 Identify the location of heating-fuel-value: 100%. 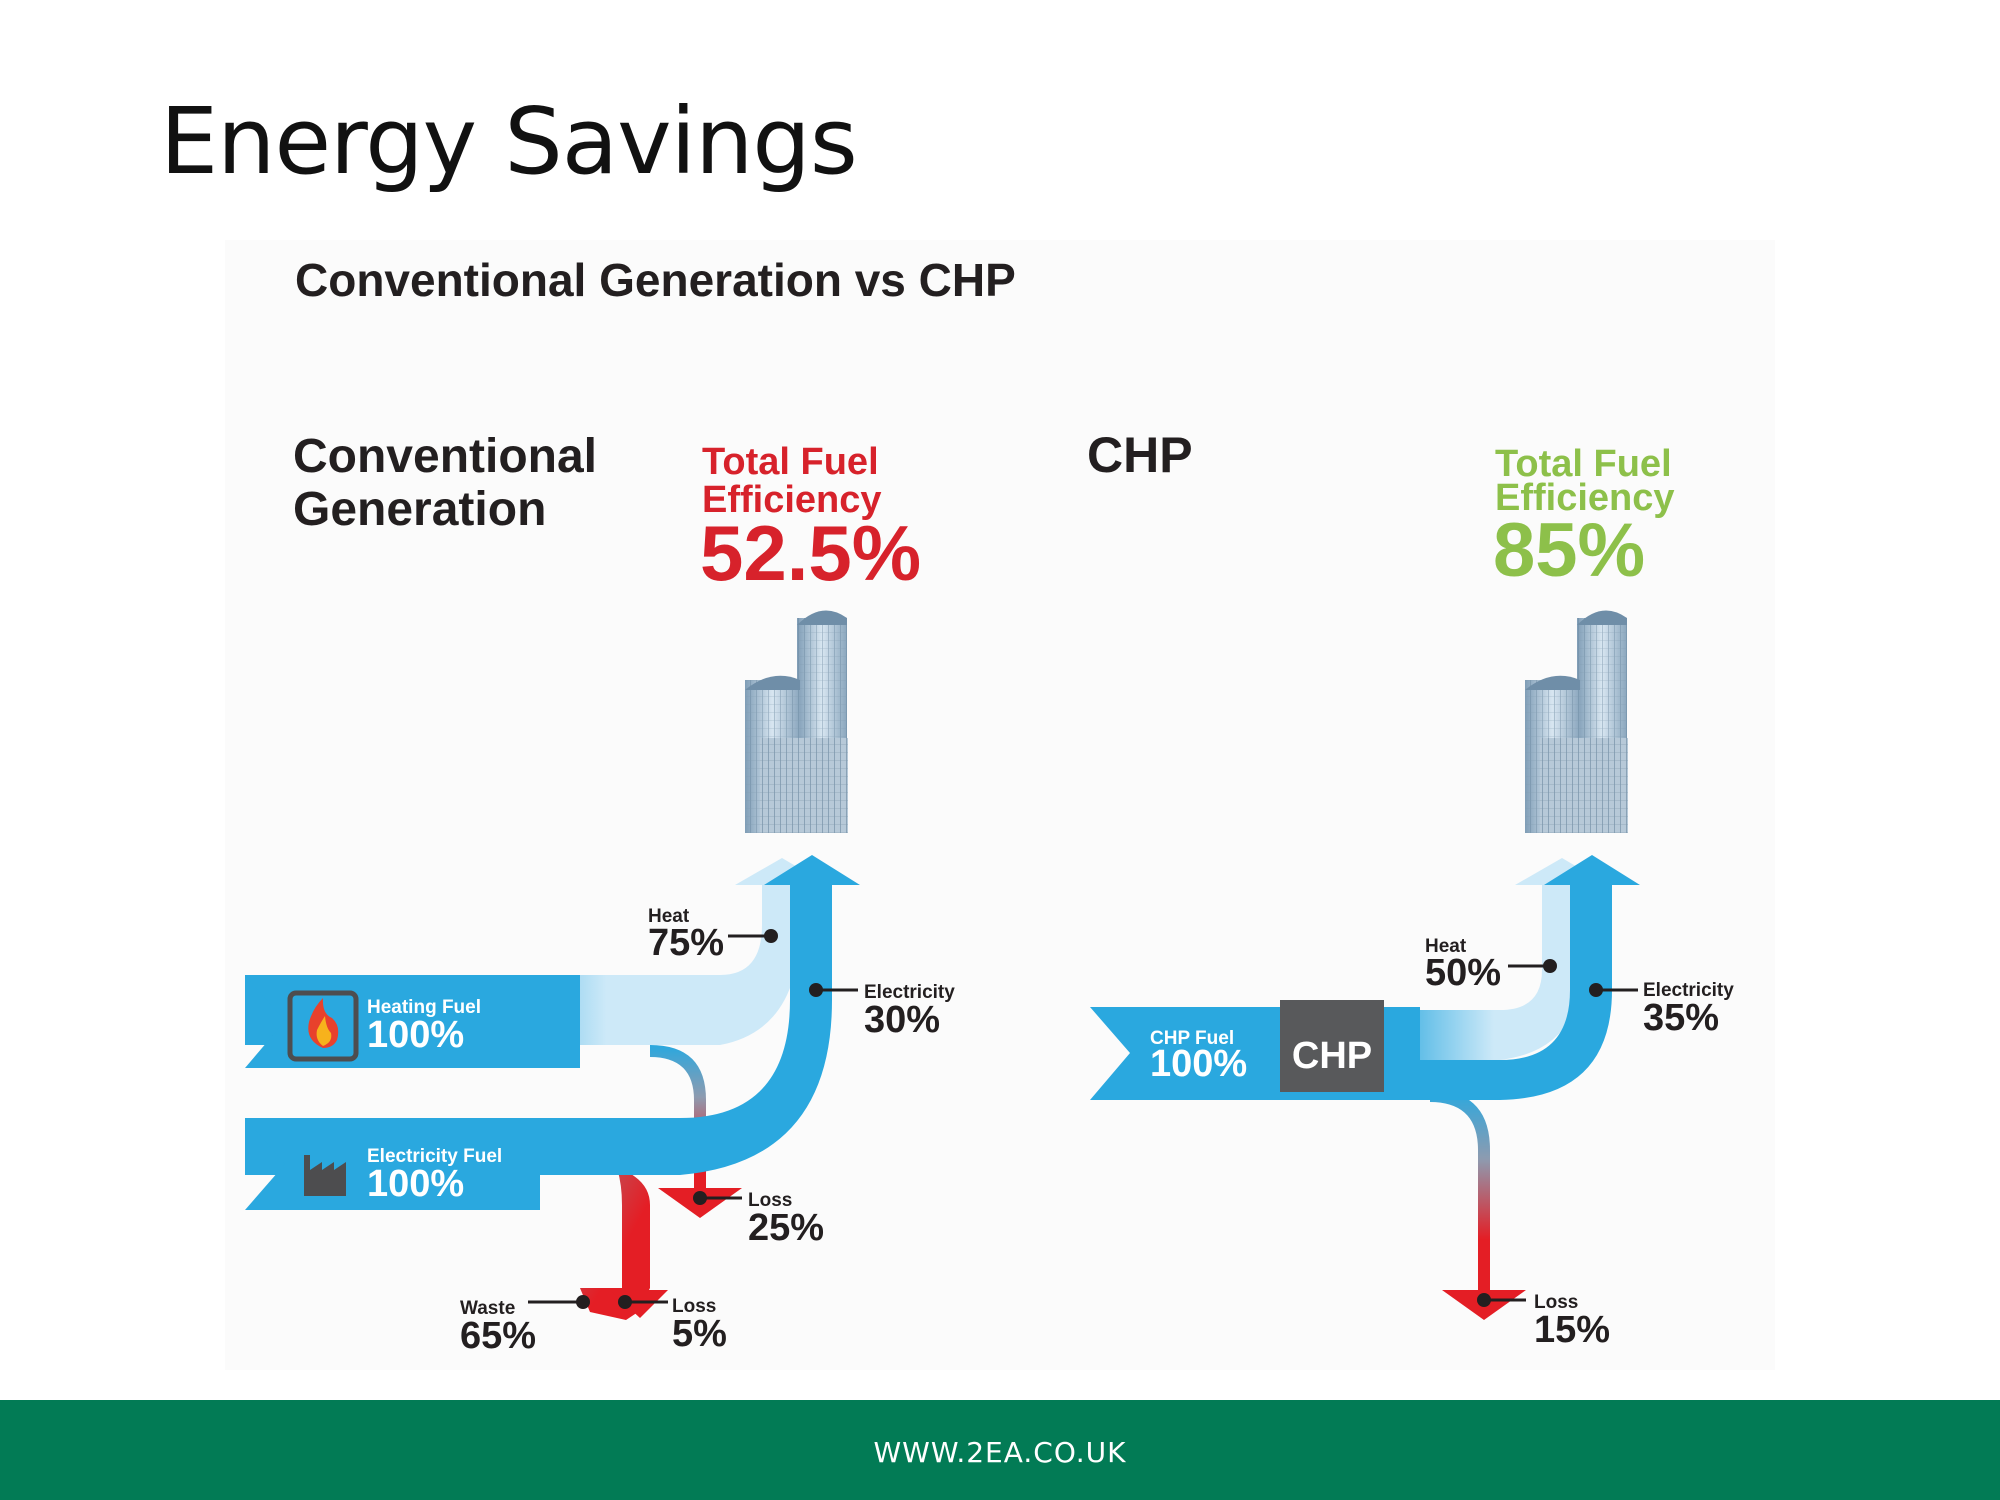
(415, 1035).